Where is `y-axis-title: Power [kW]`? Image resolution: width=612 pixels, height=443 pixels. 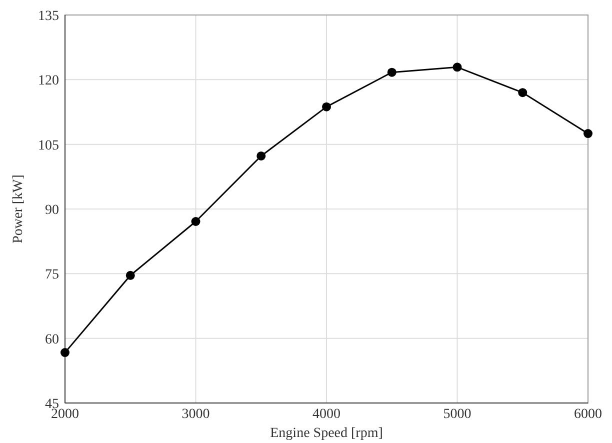 y-axis-title: Power [kW] is located at coordinates (18, 209).